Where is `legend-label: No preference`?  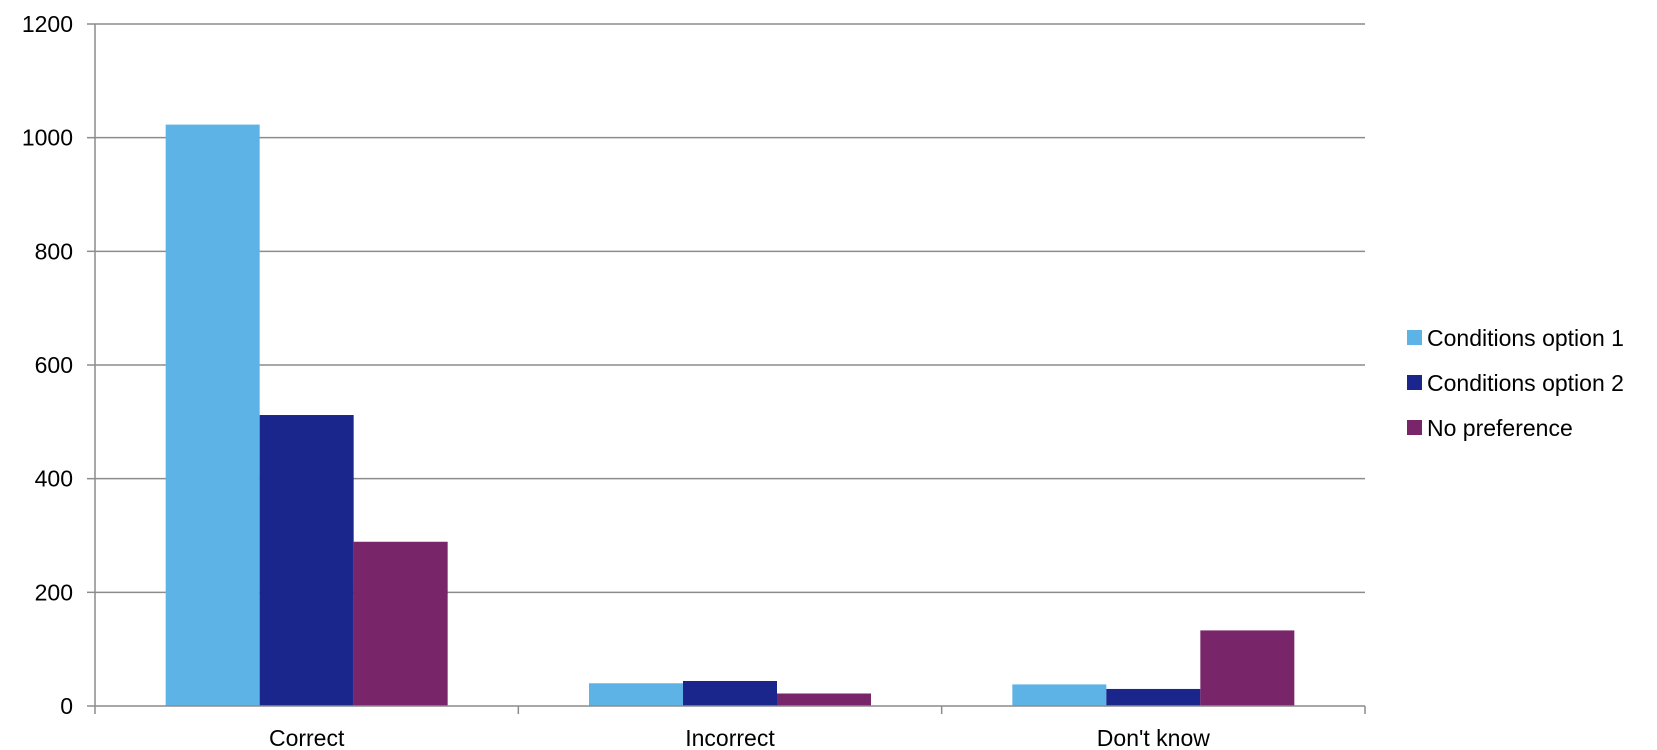 legend-label: No preference is located at coordinates (1500, 428).